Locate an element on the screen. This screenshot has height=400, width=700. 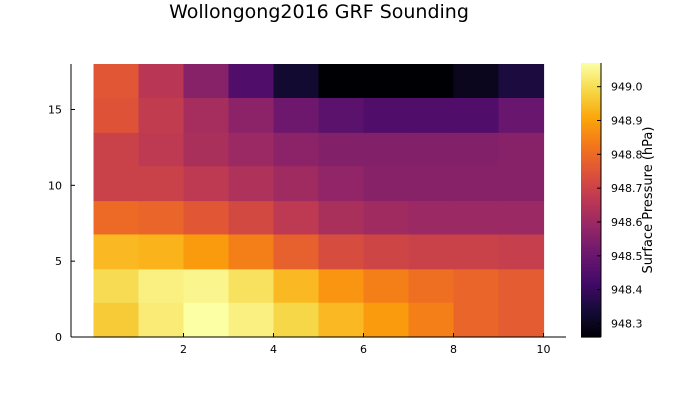
x-tick-label: 6 is located at coordinates (363, 349).